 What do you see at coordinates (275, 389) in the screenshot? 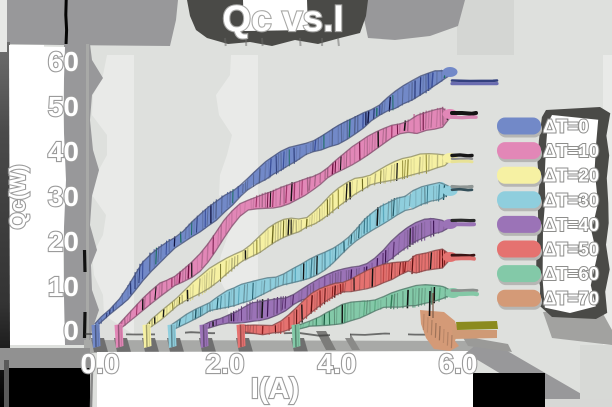
I see `svg-text: I(A)` at bounding box center [275, 389].